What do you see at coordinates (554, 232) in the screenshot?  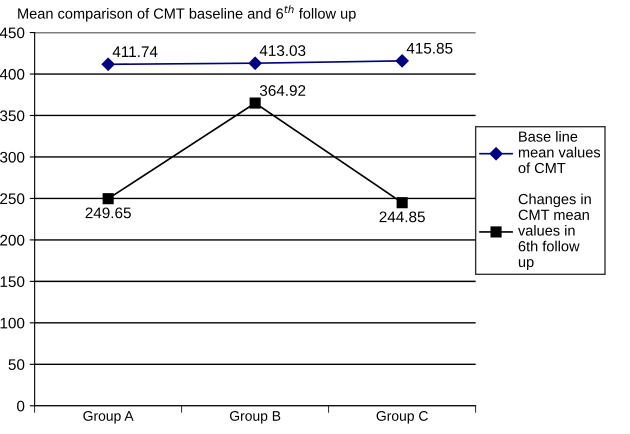 I see `legend-label: Changes in CMT mean values in 6th follow up` at bounding box center [554, 232].